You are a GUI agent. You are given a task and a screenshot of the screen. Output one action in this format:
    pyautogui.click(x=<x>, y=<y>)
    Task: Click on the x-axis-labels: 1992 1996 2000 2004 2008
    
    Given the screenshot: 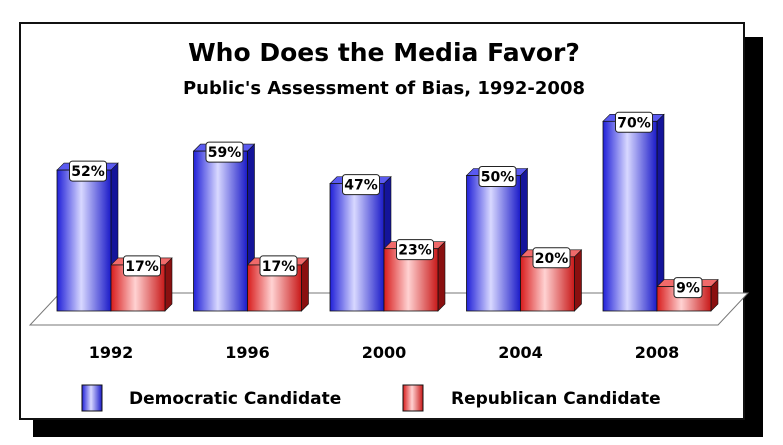 What is the action you would take?
    pyautogui.click(x=384, y=352)
    